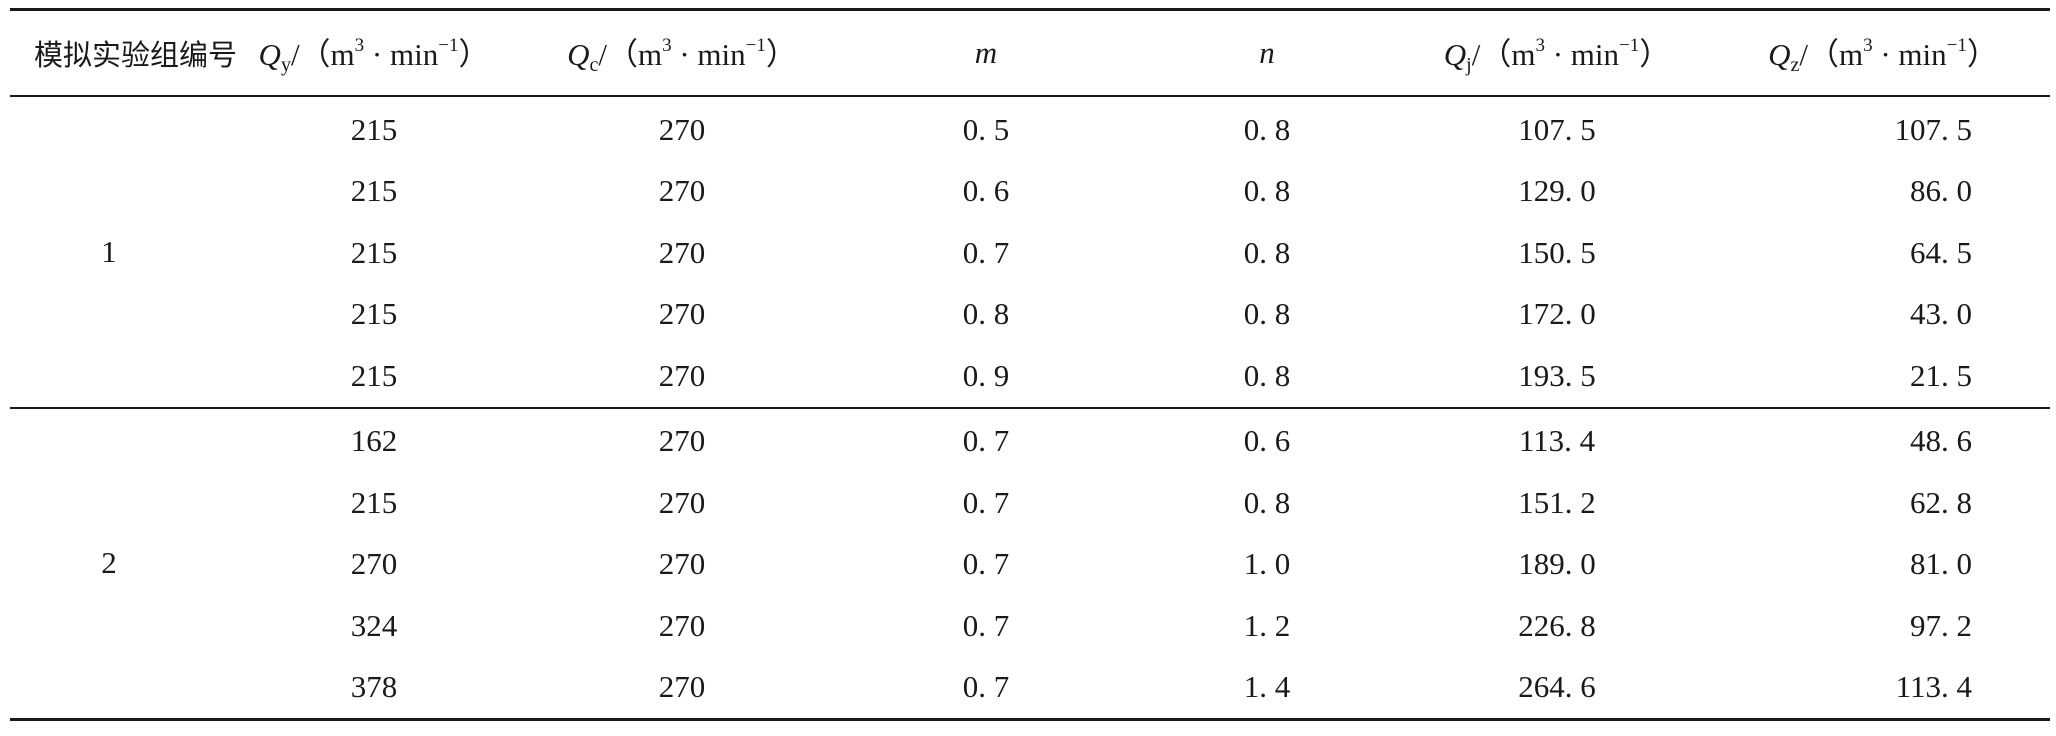 The width and height of the screenshot is (2056, 736). Describe the element at coordinates (1941, 625) in the screenshot. I see `cell-qz: 97. 2` at that location.